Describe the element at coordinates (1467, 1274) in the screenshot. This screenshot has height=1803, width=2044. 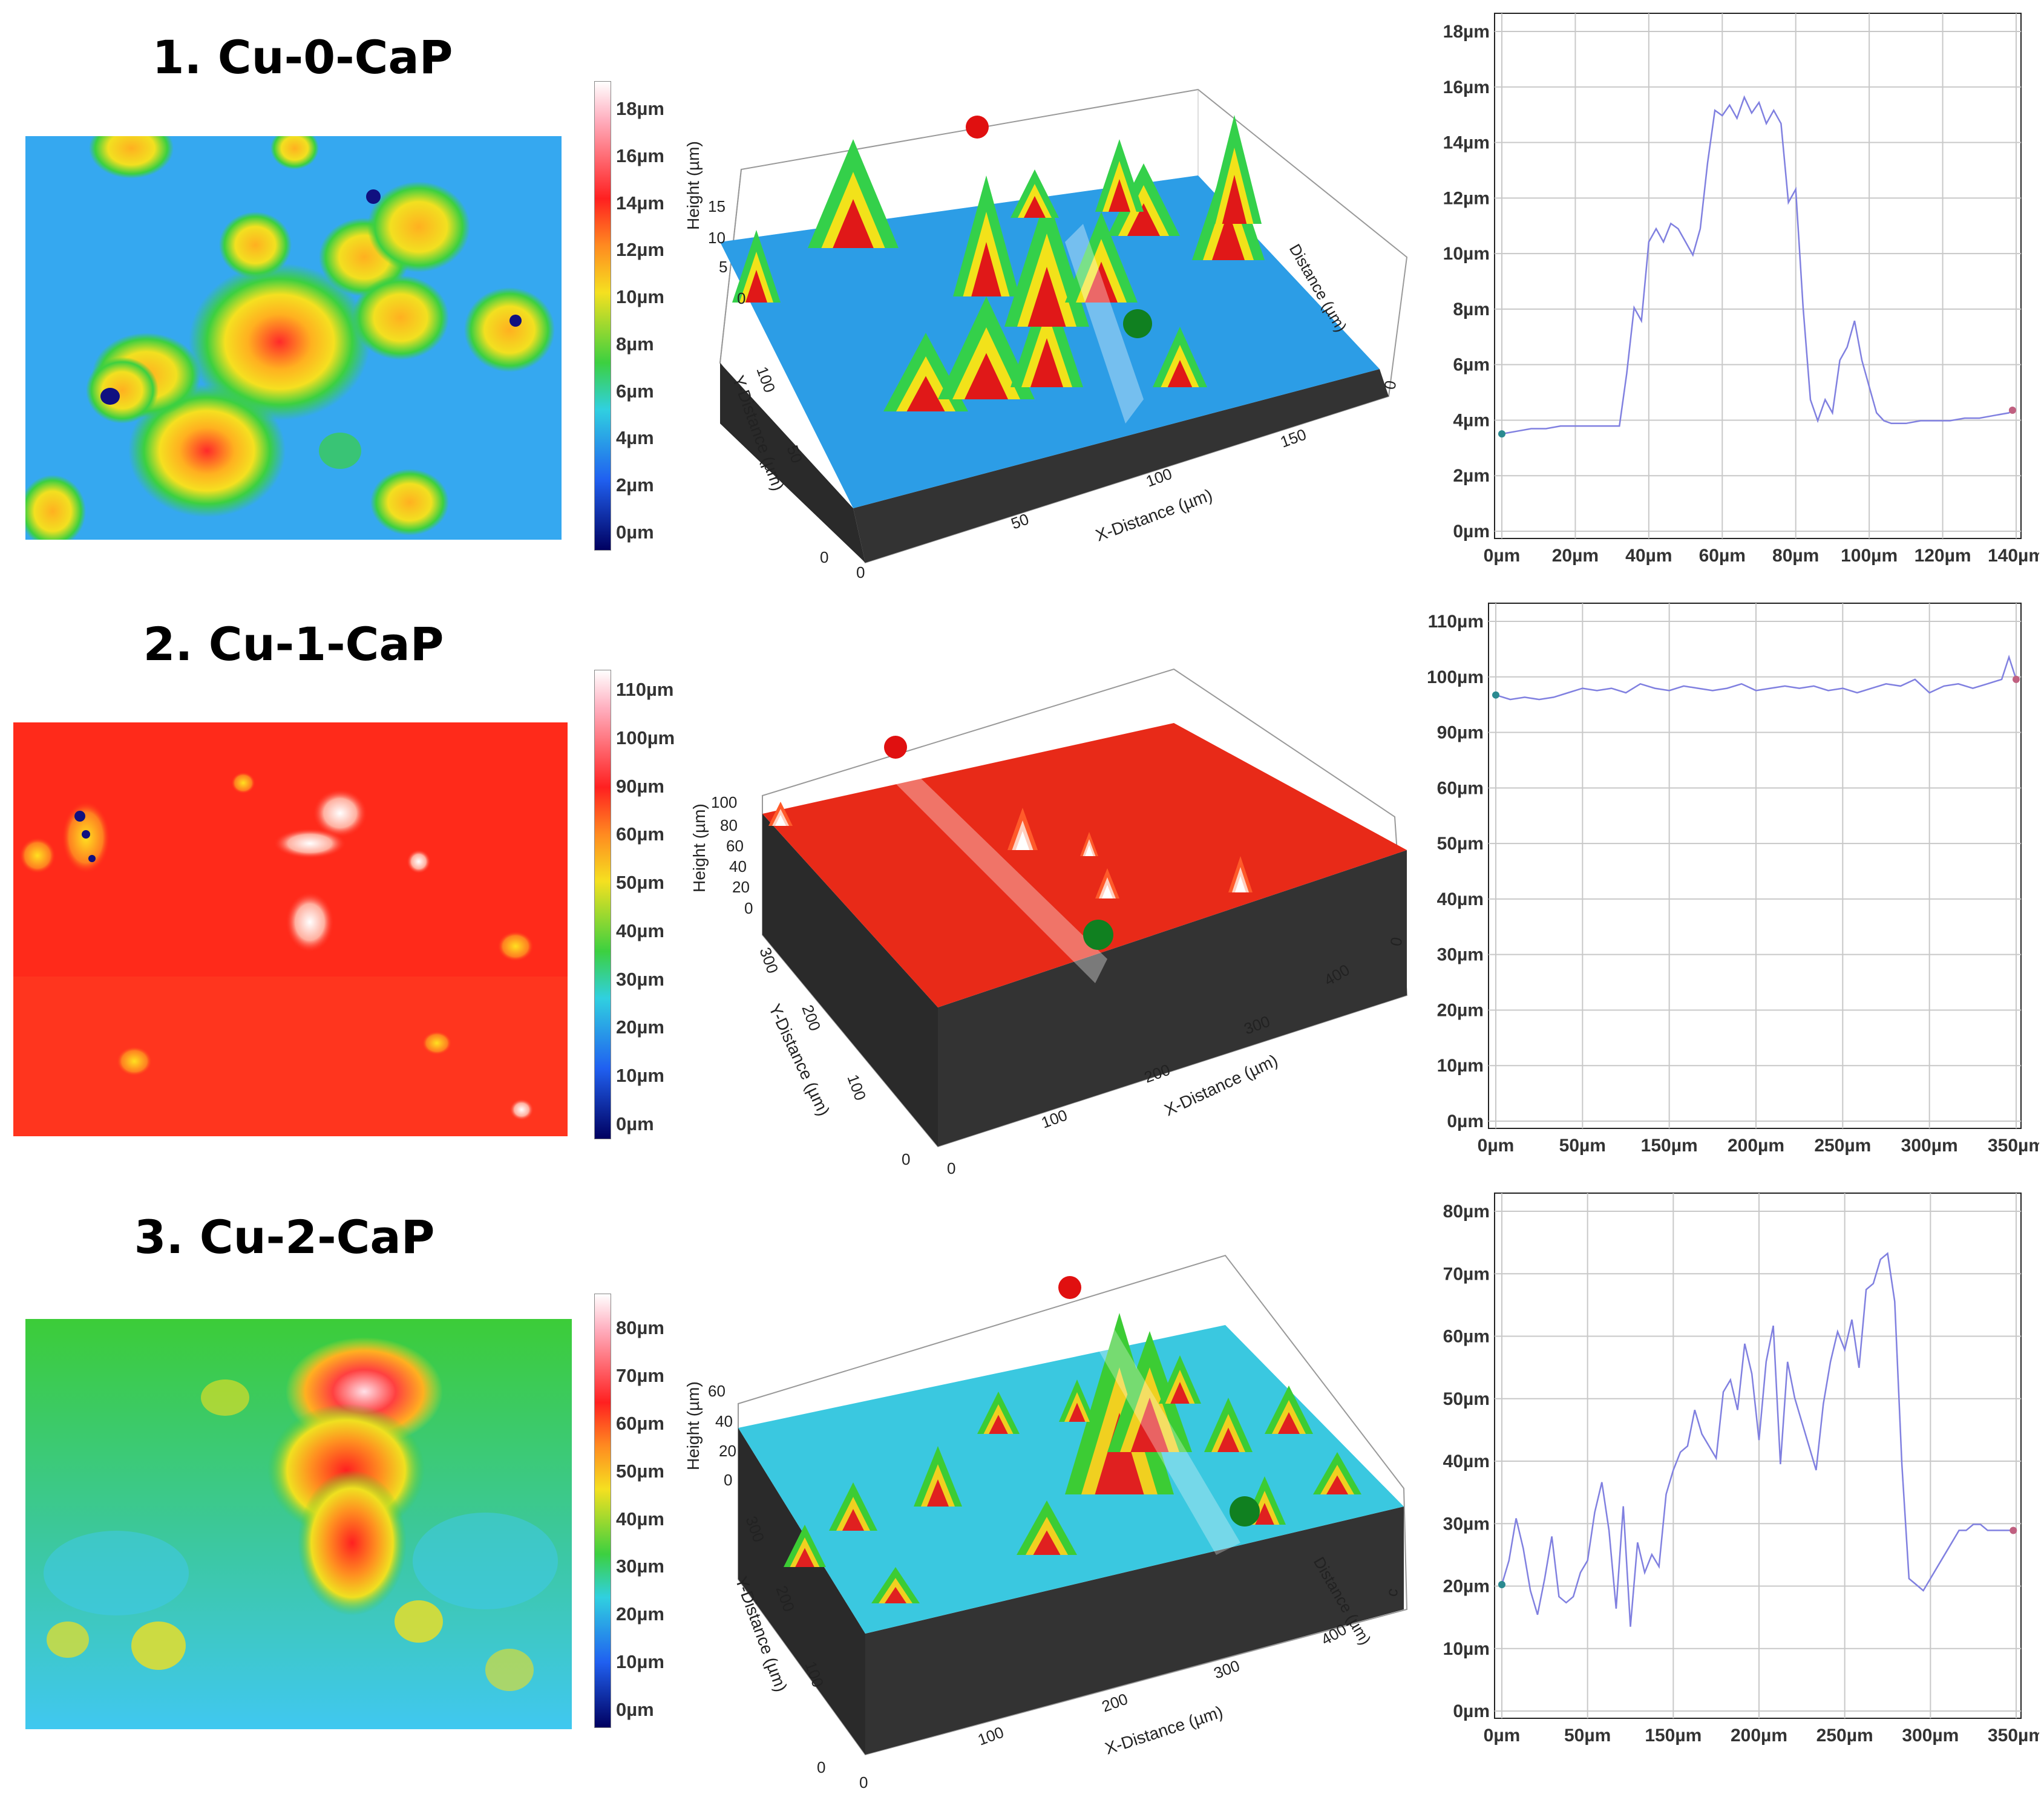
I see `row3-y-tick-label: 70µm` at that location.